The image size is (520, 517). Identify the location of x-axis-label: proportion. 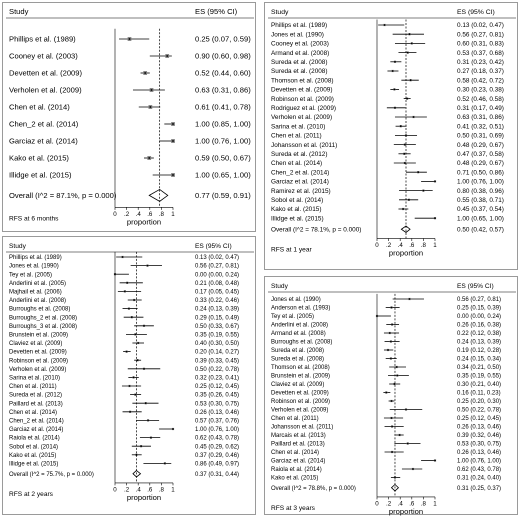
(406, 252).